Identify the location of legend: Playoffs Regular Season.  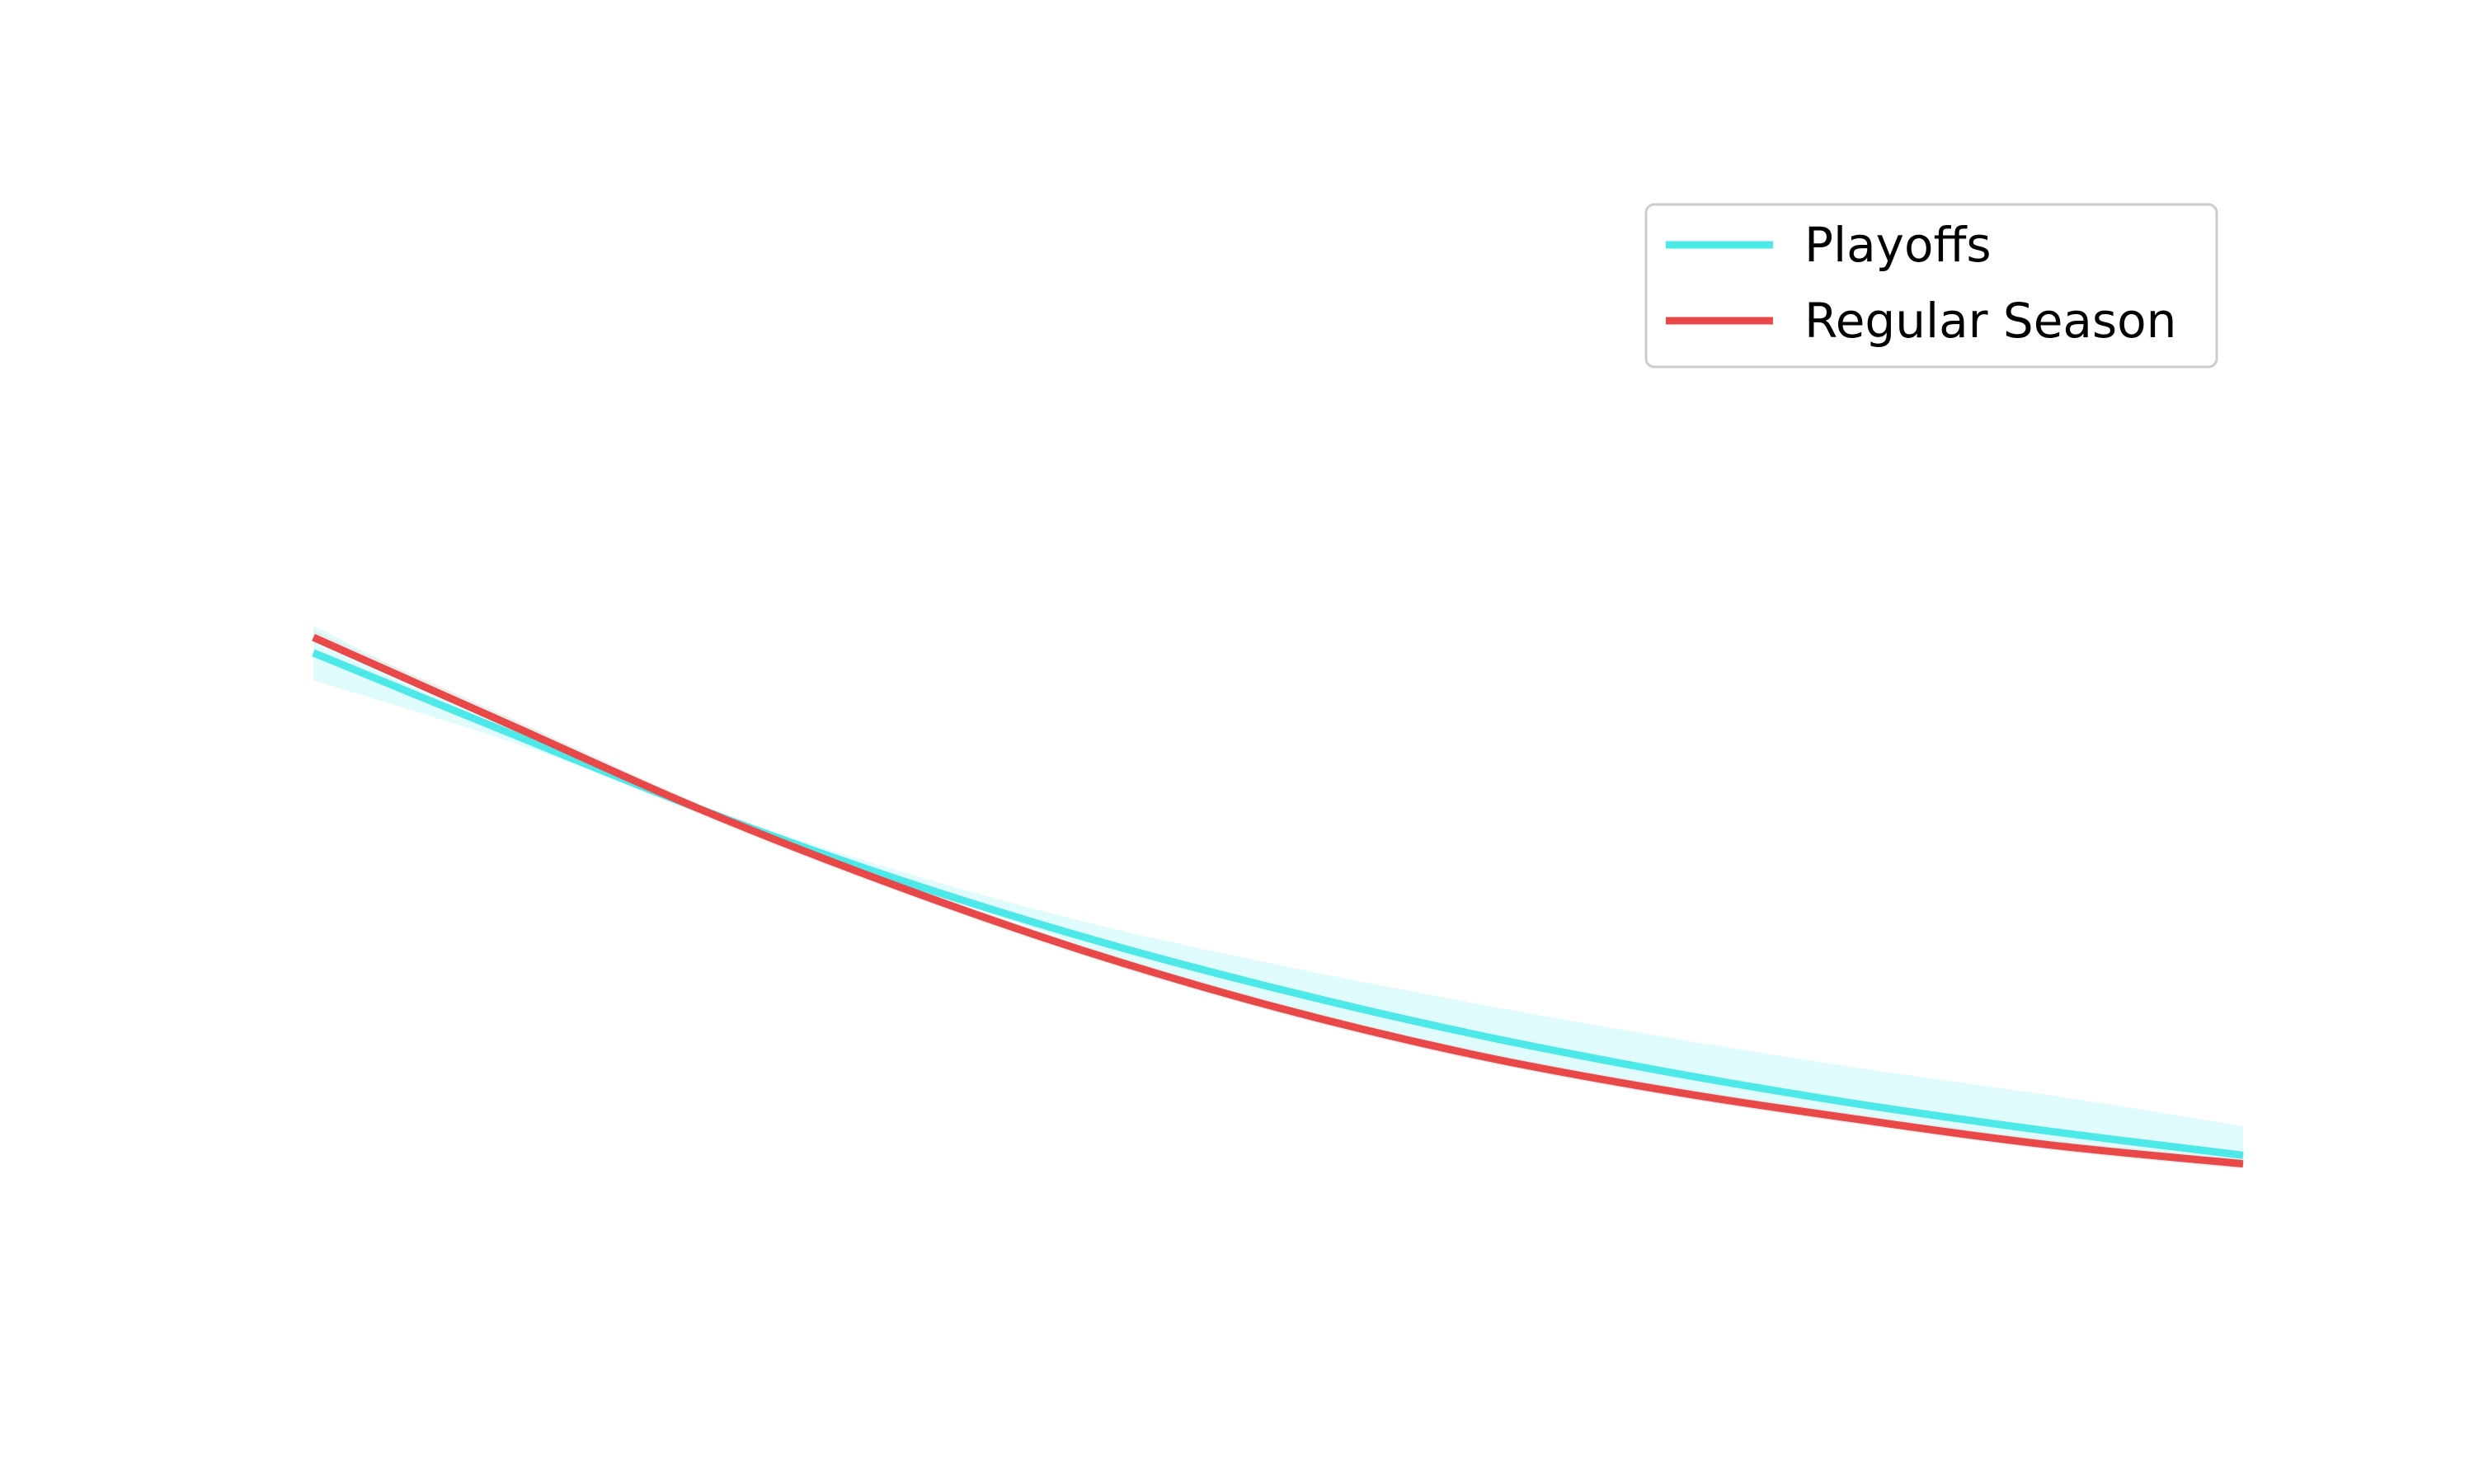
(1931, 286).